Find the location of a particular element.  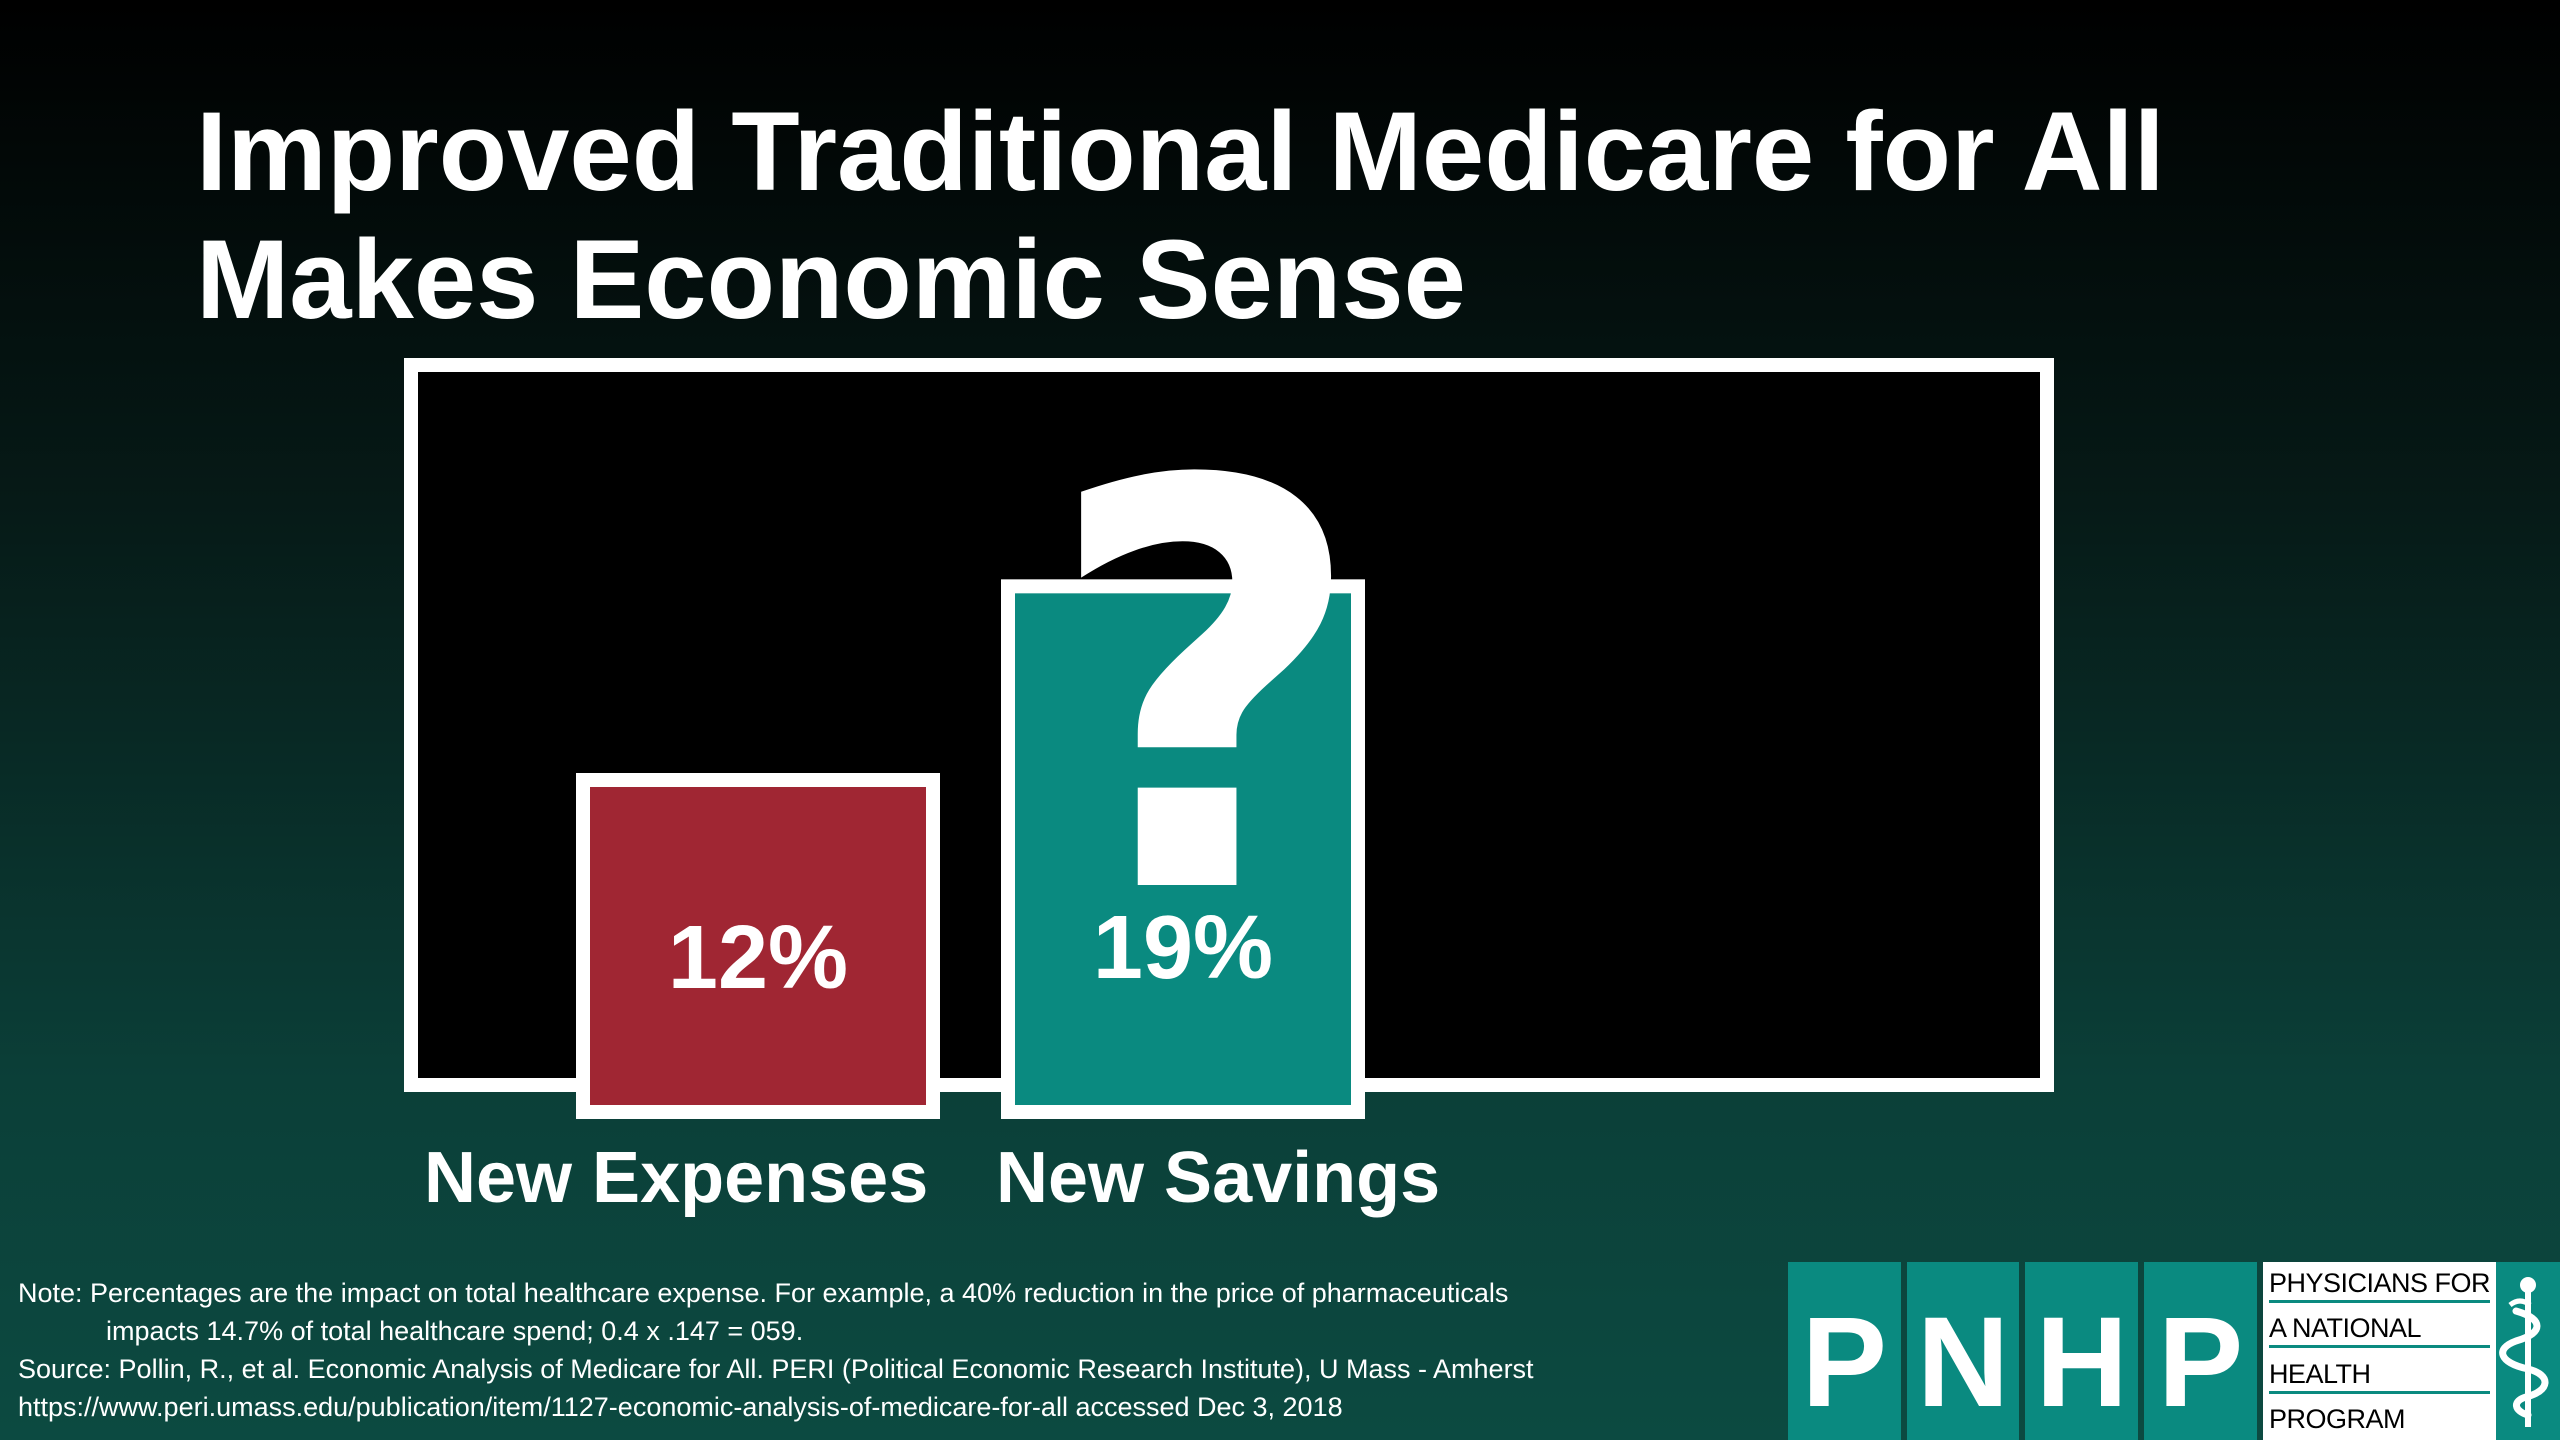

question-mark-annotation: ? is located at coordinates (1205, 692).